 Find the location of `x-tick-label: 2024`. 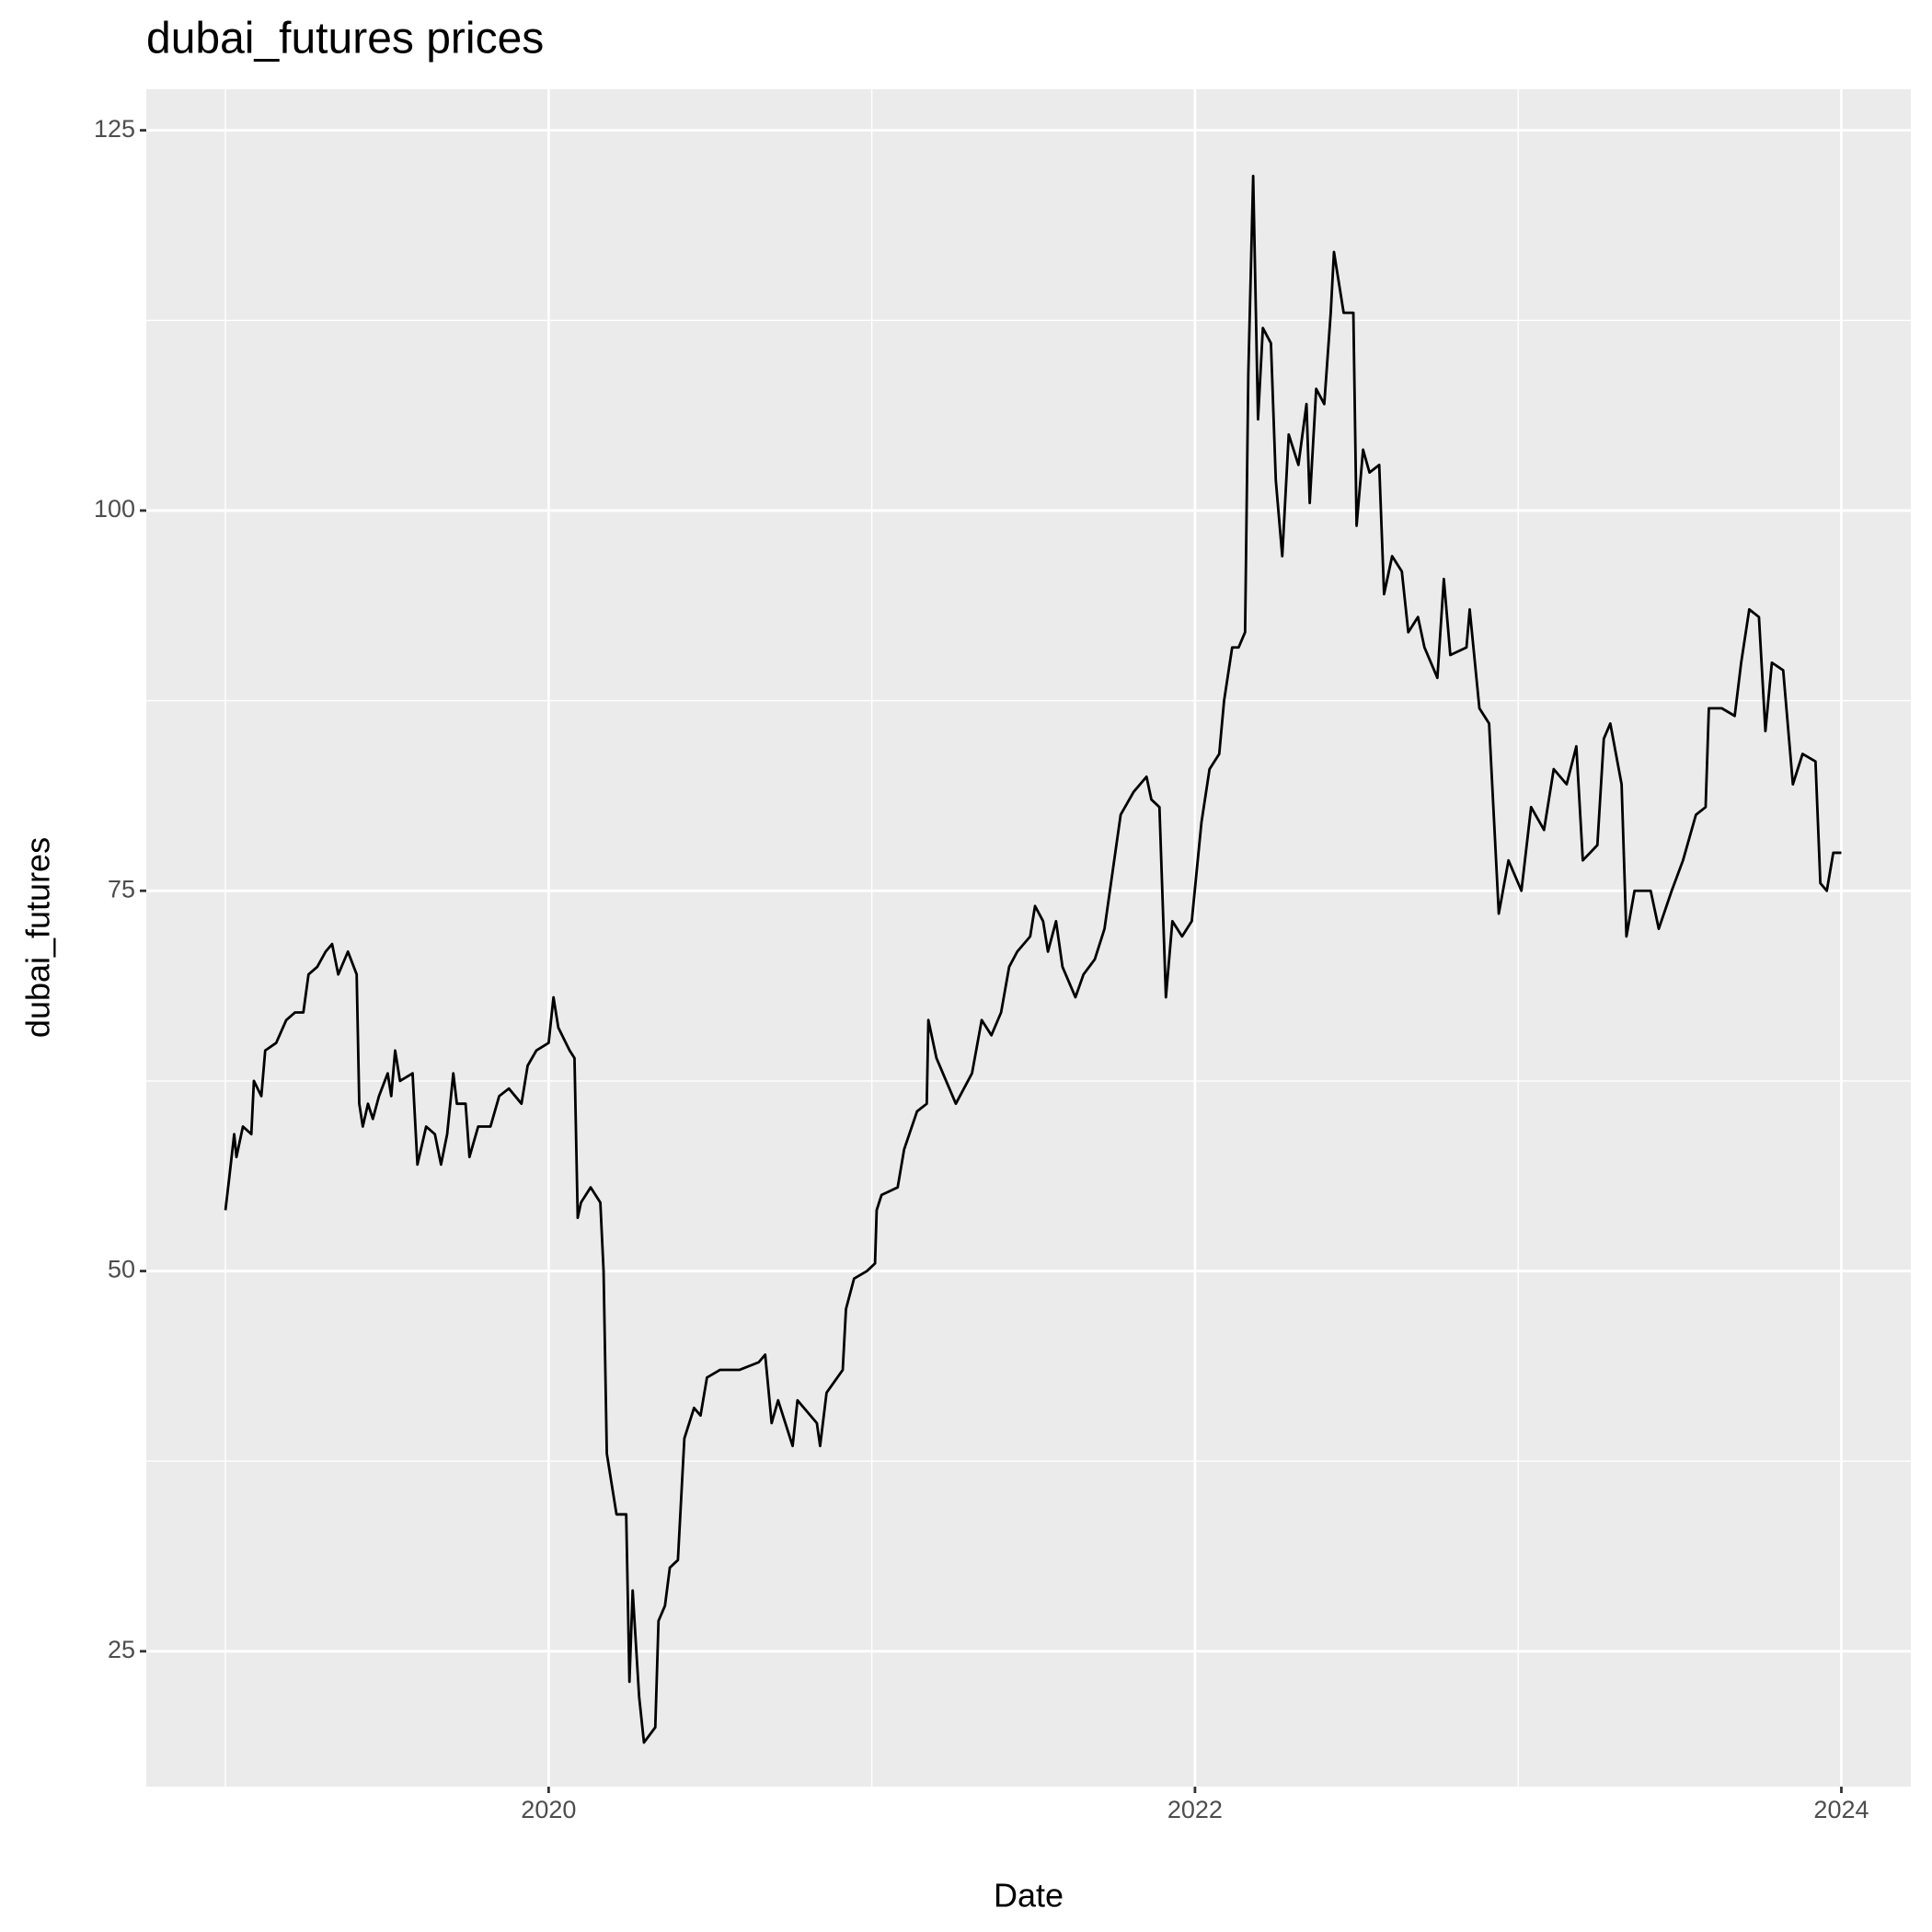

x-tick-label: 2024 is located at coordinates (1841, 1809).